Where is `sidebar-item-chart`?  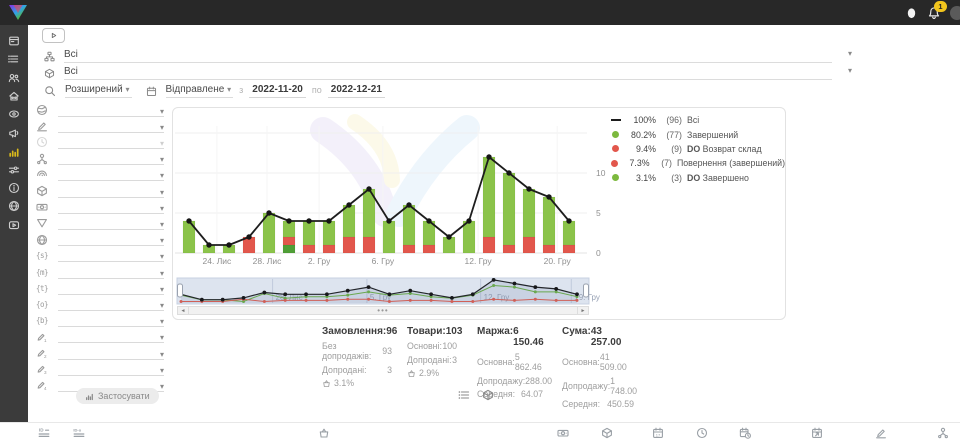 sidebar-item-chart is located at coordinates (14, 152).